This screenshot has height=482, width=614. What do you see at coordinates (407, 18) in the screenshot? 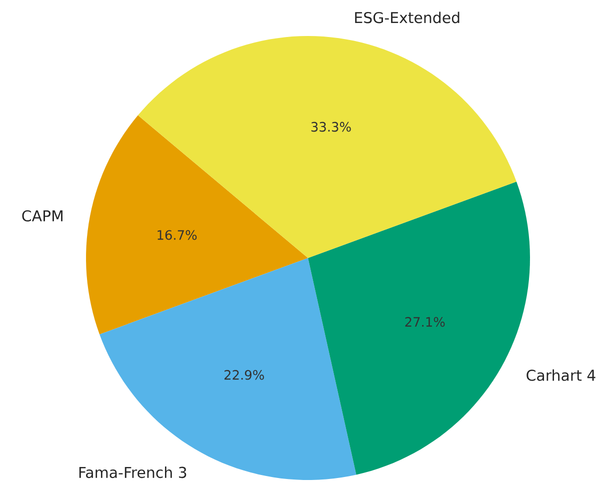
I see `slice-label: ESG-Extended` at bounding box center [407, 18].